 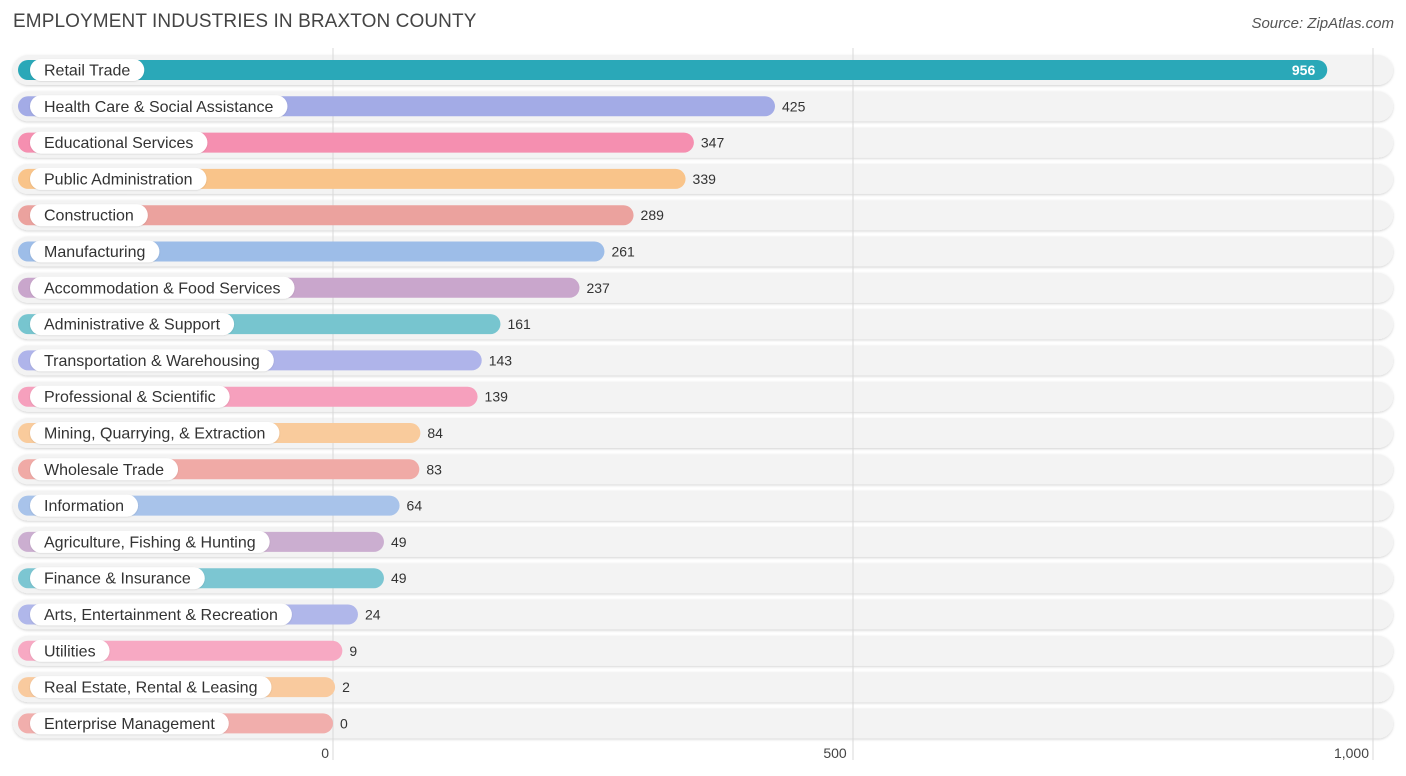 I want to click on value-label: 161, so click(x=519, y=324).